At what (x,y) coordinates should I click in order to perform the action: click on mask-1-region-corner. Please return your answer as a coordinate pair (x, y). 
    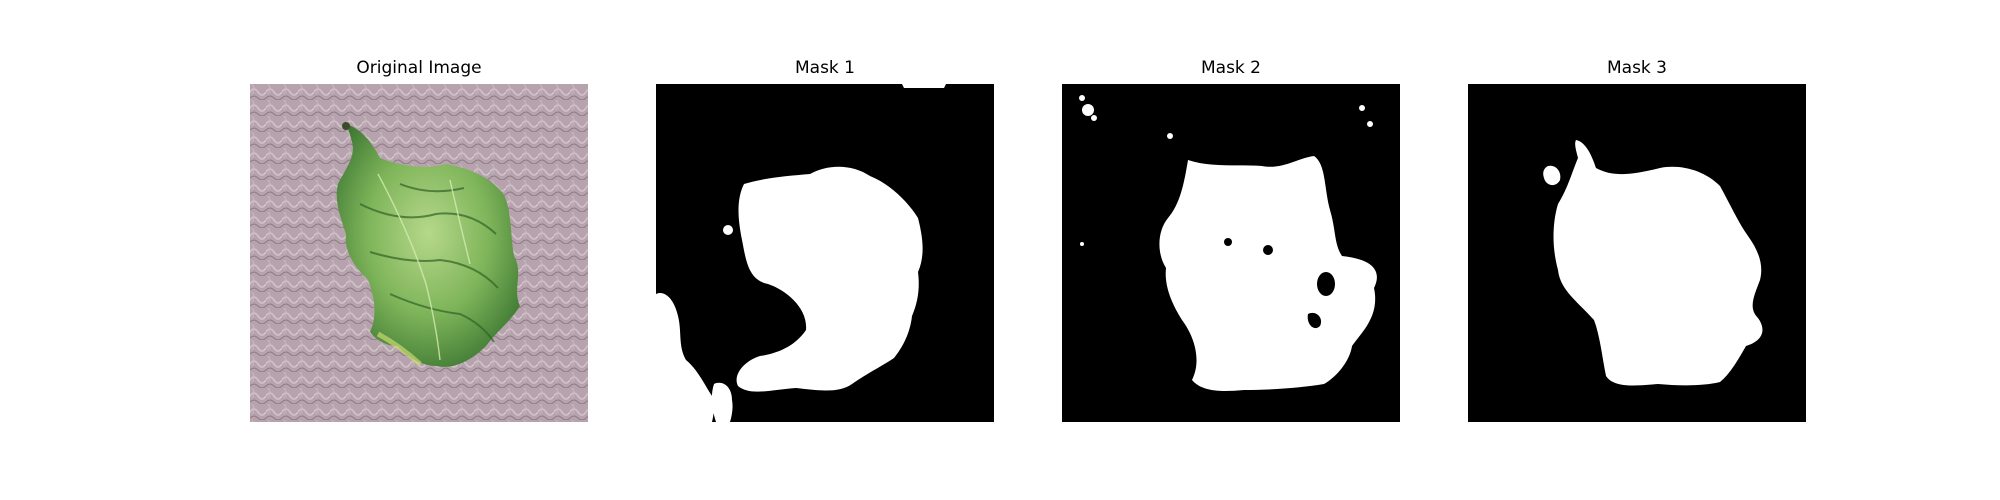
    Looking at the image, I should click on (685, 357).